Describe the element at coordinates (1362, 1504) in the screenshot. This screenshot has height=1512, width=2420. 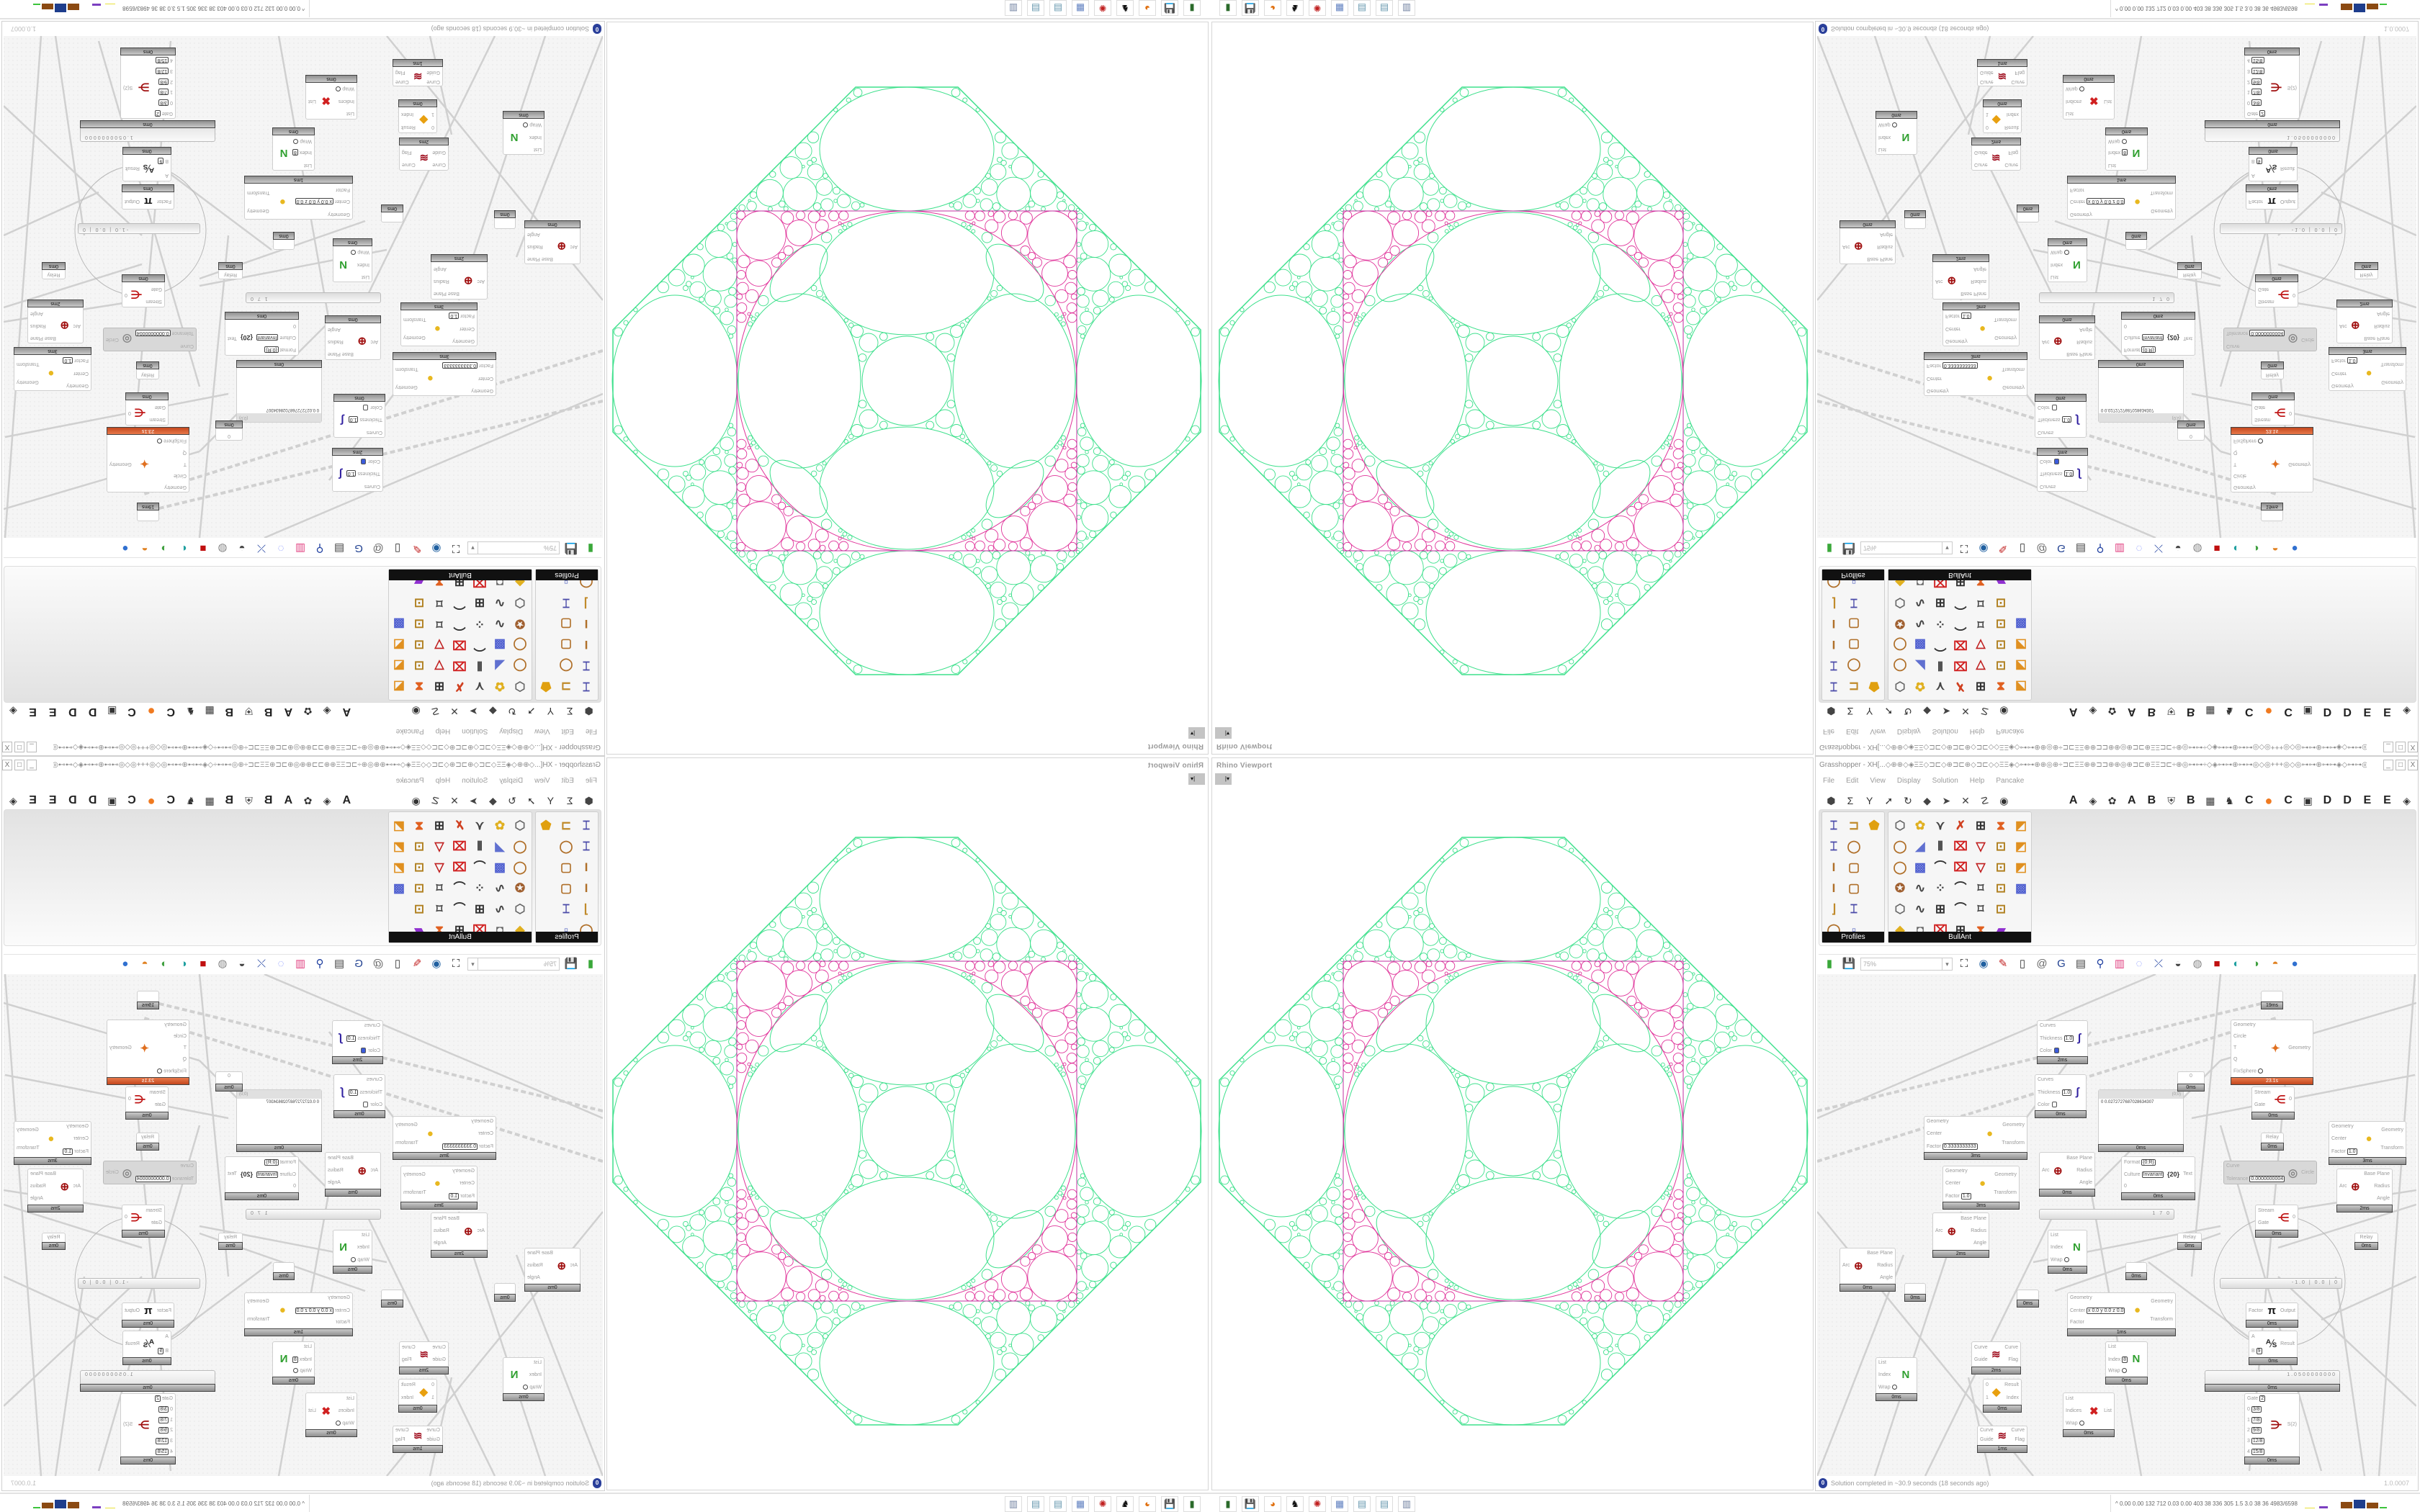
I see `notepad-icon: ▤` at that location.